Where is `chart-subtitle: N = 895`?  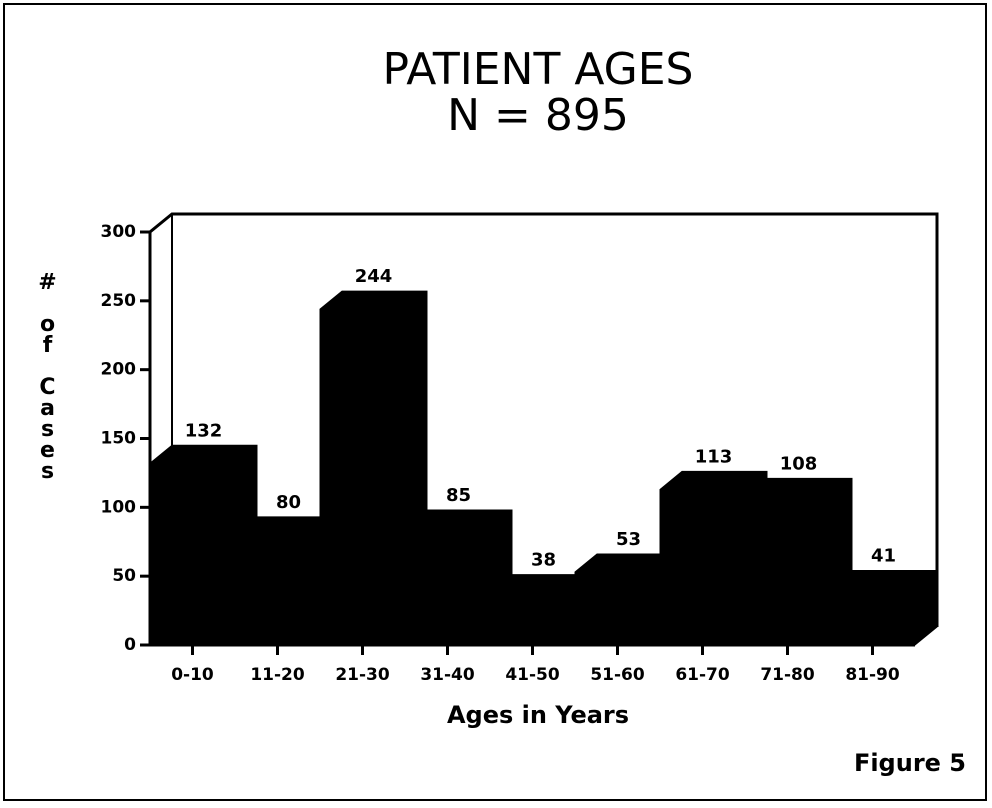
chart-subtitle: N = 895 is located at coordinates (538, 115).